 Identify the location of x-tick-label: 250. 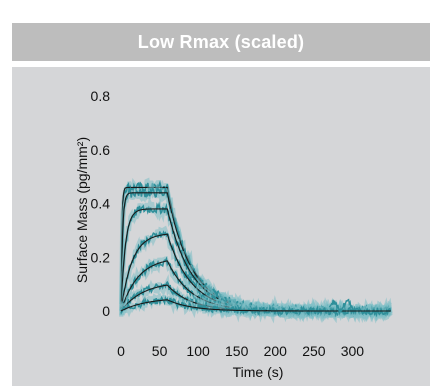
(314, 351).